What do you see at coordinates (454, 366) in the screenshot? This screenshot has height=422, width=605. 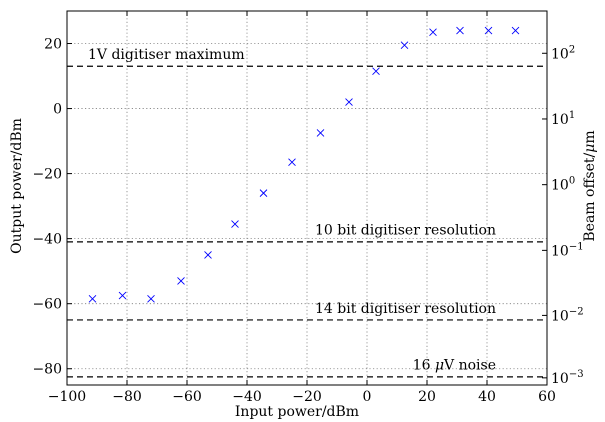 I see `reference-line-label: 16 μV noise` at bounding box center [454, 366].